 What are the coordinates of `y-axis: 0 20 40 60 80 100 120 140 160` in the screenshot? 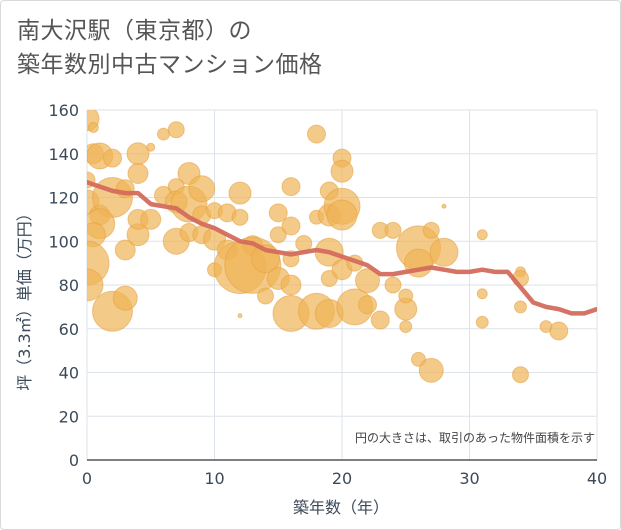 It's located at (63, 285).